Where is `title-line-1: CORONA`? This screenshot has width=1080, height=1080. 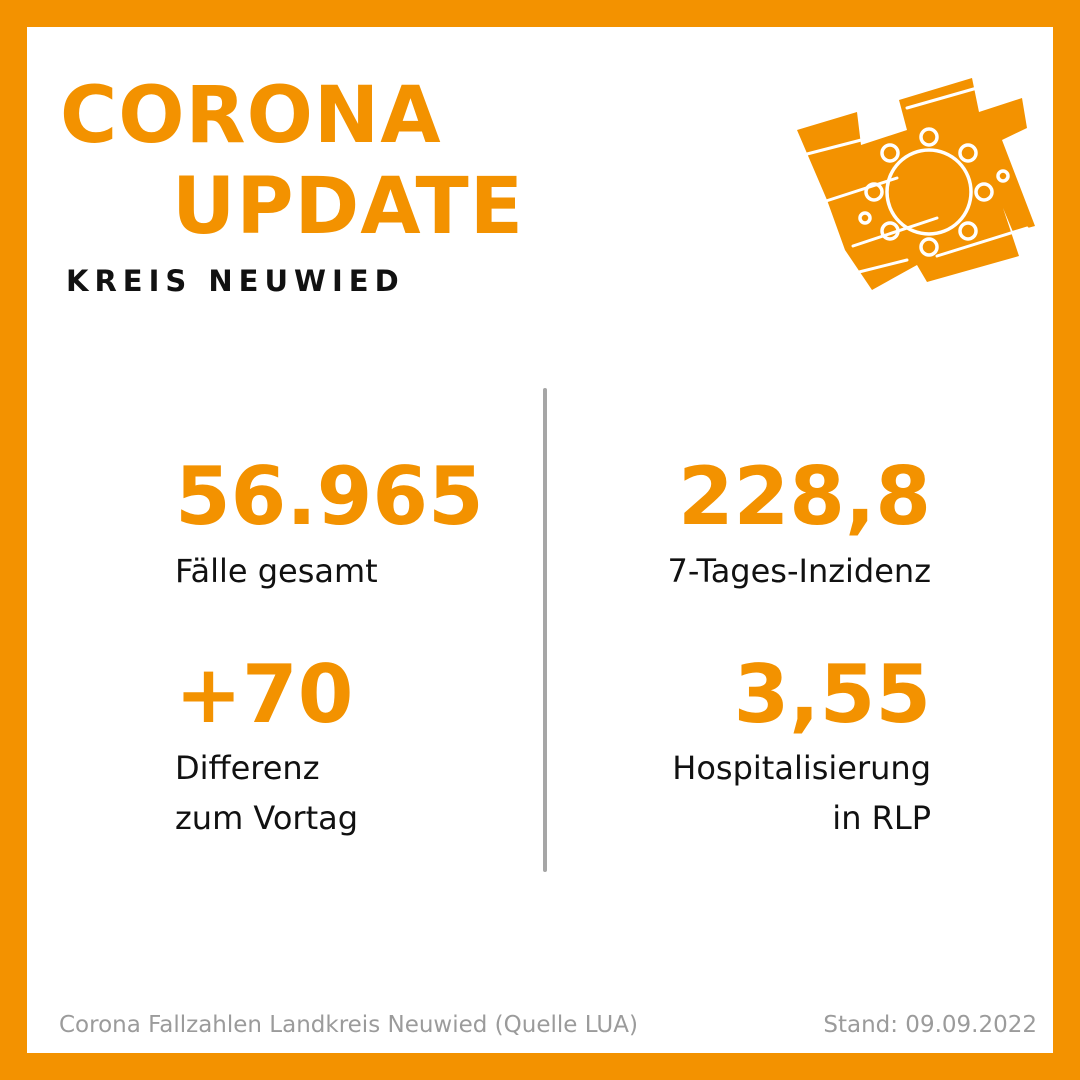
title-line-1: CORONA is located at coordinates (251, 116).